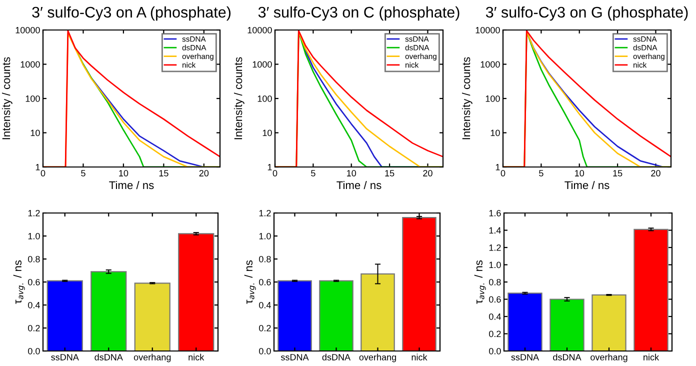 The image size is (696, 366). I want to click on y-tick-label: 1.4, so click(495, 230).